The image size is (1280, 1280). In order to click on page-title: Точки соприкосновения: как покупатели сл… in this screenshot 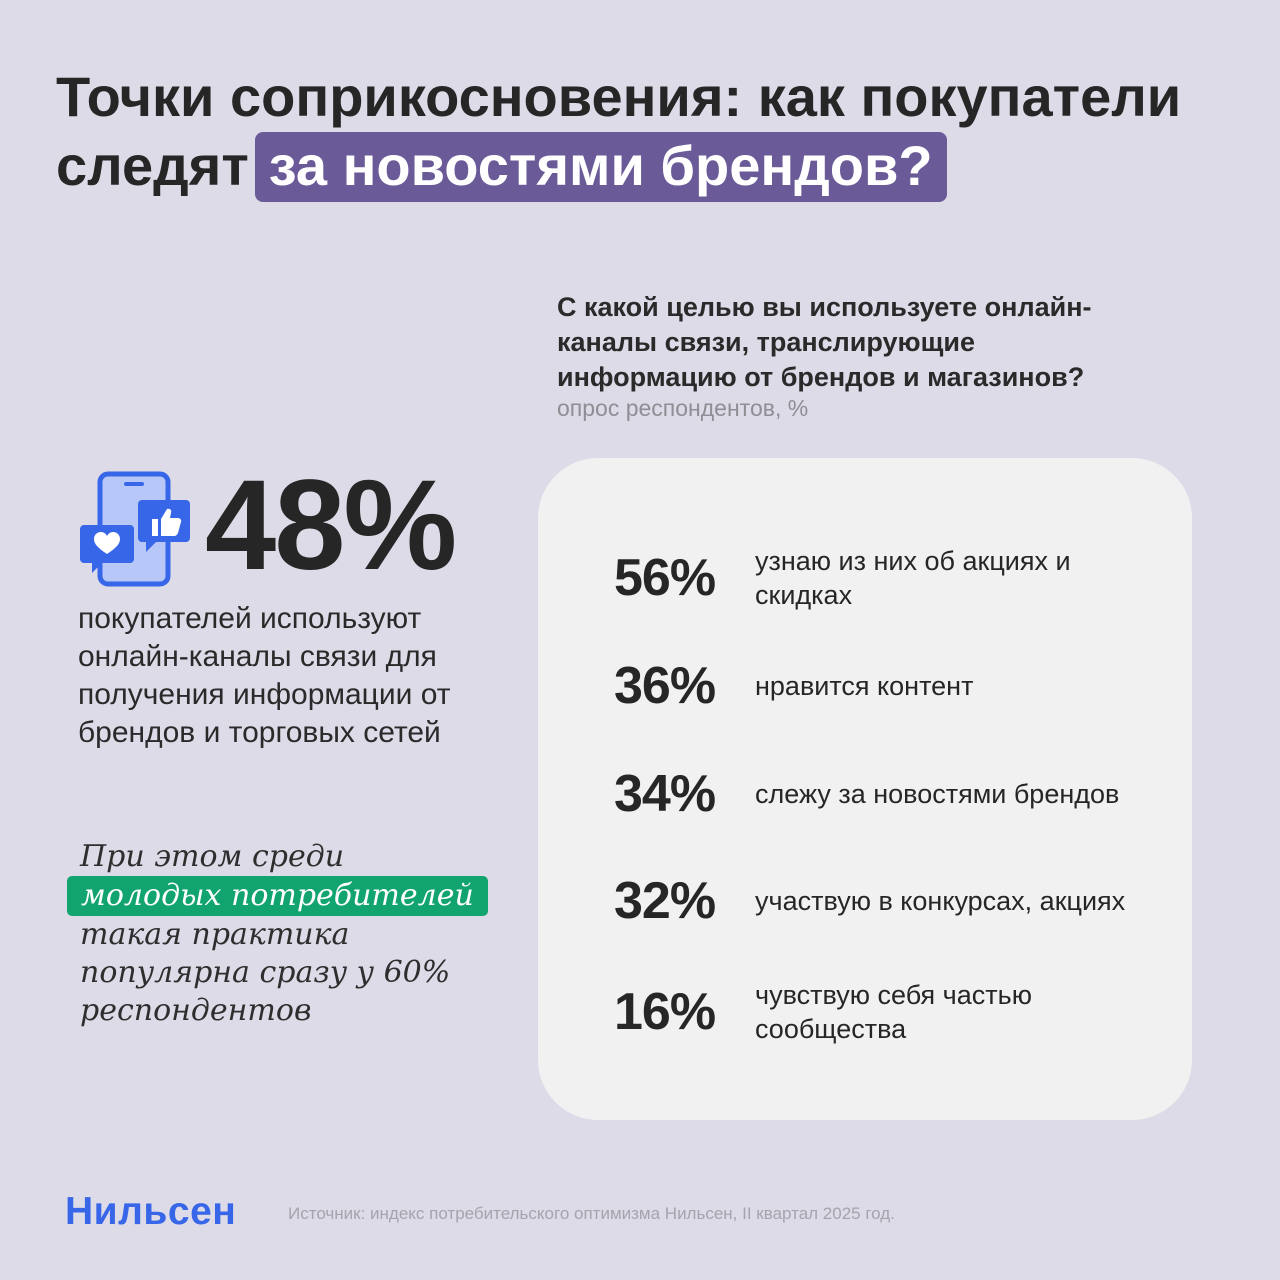, I will do `click(618, 132)`.